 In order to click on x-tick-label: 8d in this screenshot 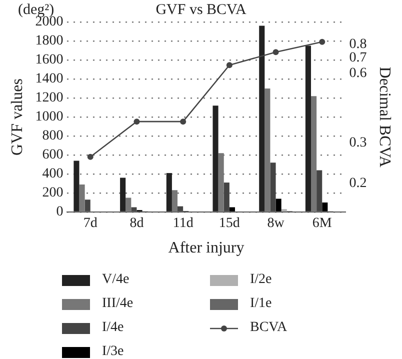, I will do `click(137, 224)`.